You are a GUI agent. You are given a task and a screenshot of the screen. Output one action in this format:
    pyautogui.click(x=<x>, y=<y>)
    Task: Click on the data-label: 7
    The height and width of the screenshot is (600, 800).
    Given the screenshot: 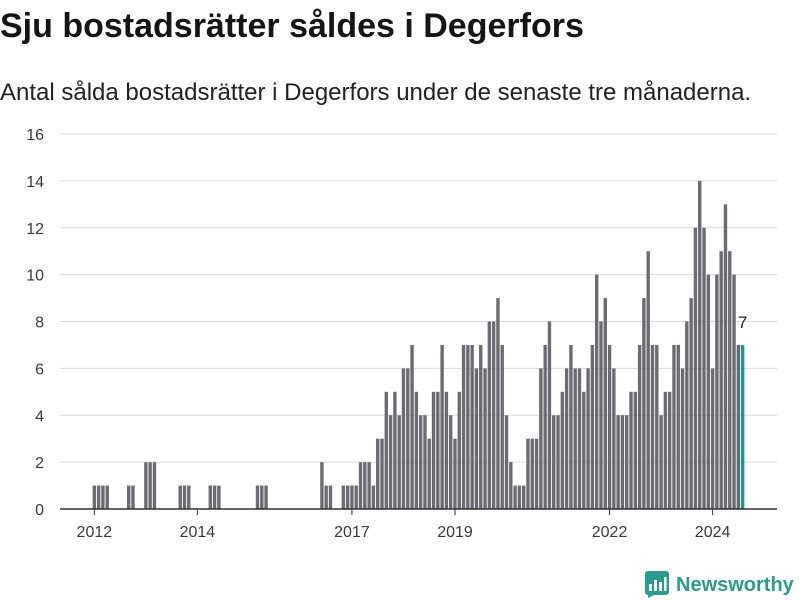 What is the action you would take?
    pyautogui.click(x=742, y=322)
    